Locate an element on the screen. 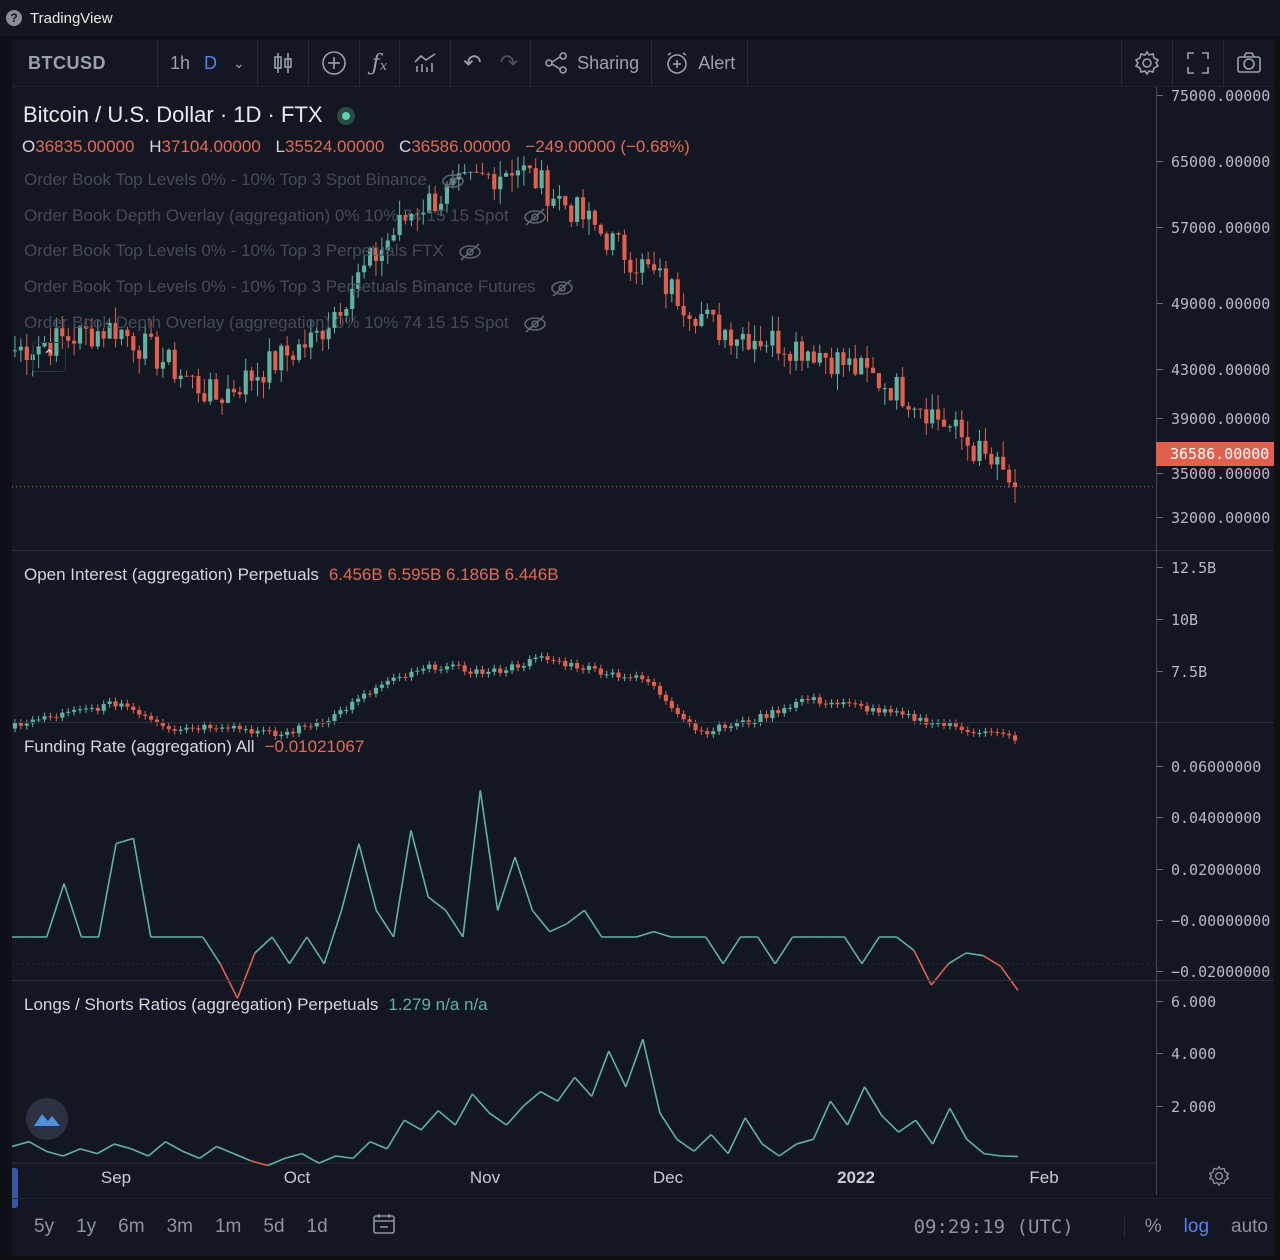 Image resolution: width=1280 pixels, height=1260 pixels. time-axis: Sep Oct Nov Dec 2022 Feb is located at coordinates (584, 1176).